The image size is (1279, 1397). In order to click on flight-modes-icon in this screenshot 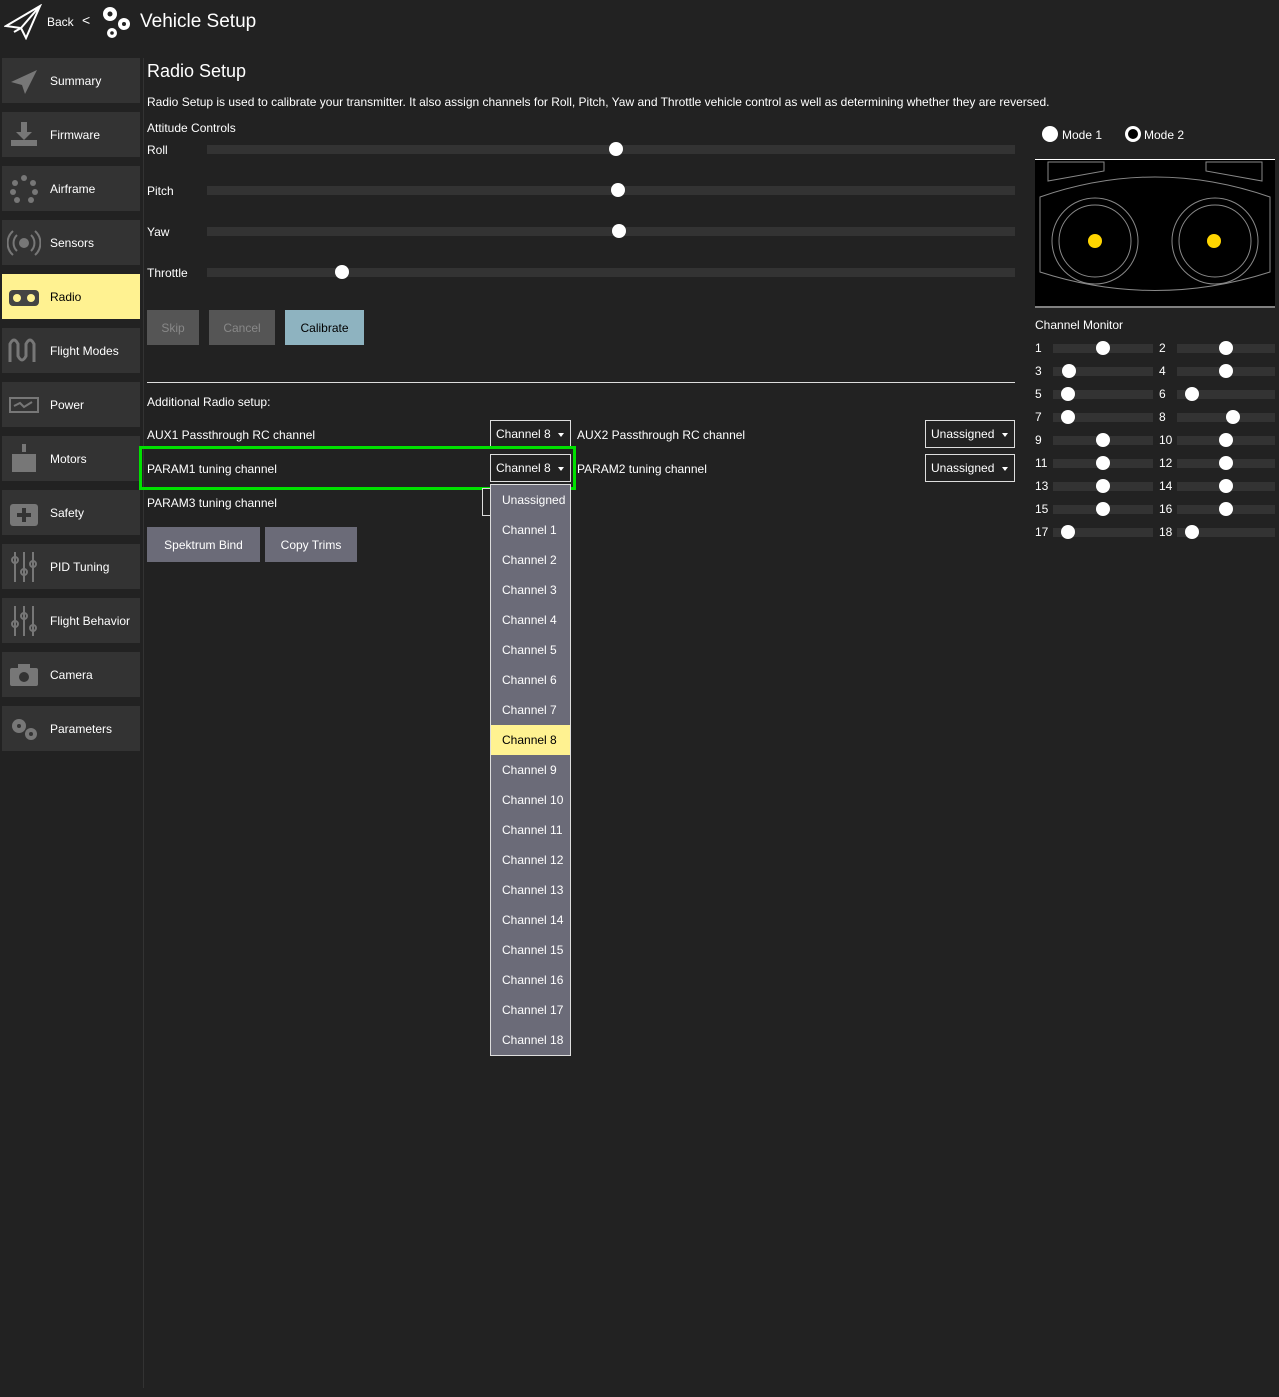, I will do `click(24, 350)`.